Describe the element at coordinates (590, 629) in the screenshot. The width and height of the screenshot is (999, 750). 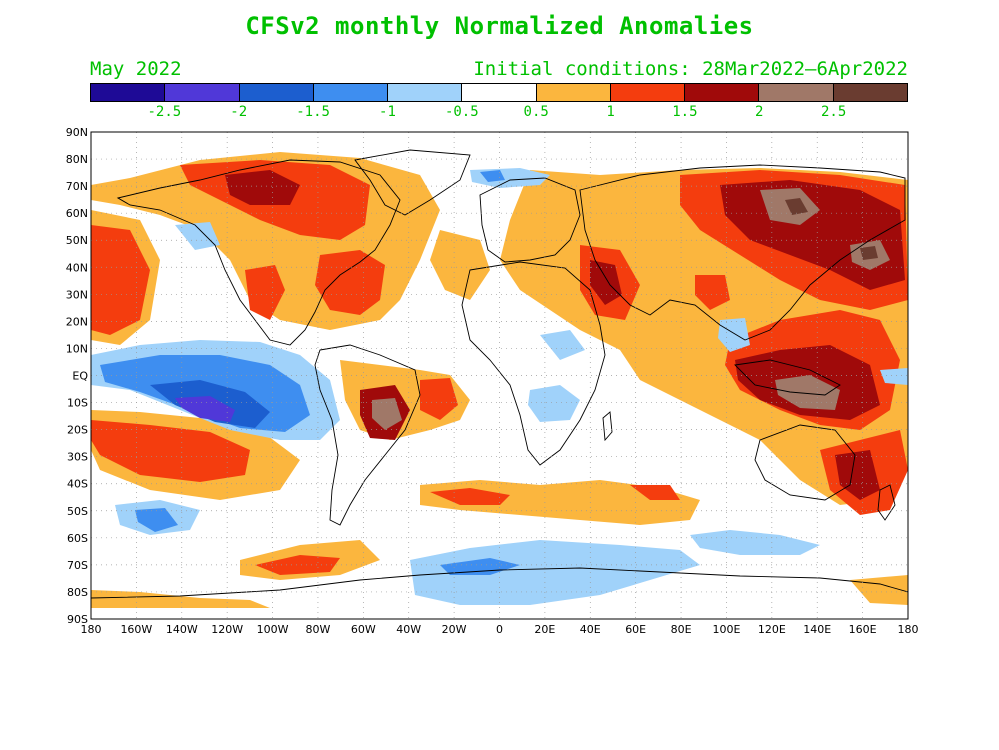
I see `longitude-label: 40E` at that location.